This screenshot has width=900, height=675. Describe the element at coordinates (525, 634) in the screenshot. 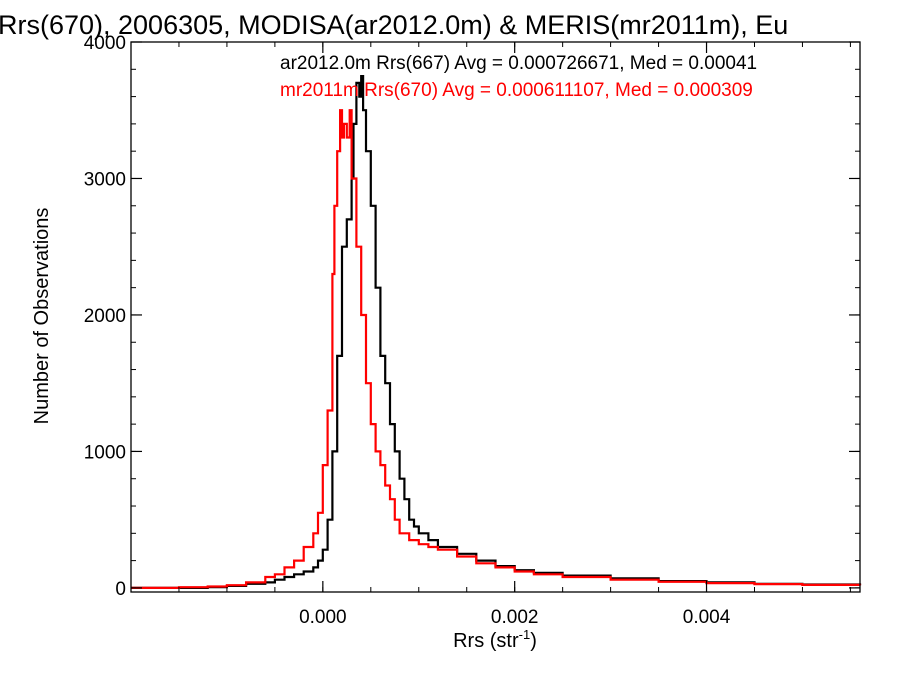

I see `x-axis-label-superscript: -1` at that location.